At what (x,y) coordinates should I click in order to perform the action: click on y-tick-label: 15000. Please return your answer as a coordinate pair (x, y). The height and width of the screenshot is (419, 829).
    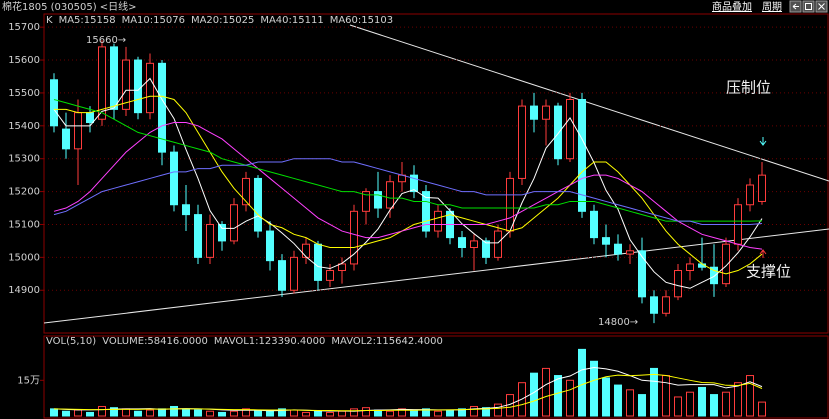
    Looking at the image, I should click on (24, 257).